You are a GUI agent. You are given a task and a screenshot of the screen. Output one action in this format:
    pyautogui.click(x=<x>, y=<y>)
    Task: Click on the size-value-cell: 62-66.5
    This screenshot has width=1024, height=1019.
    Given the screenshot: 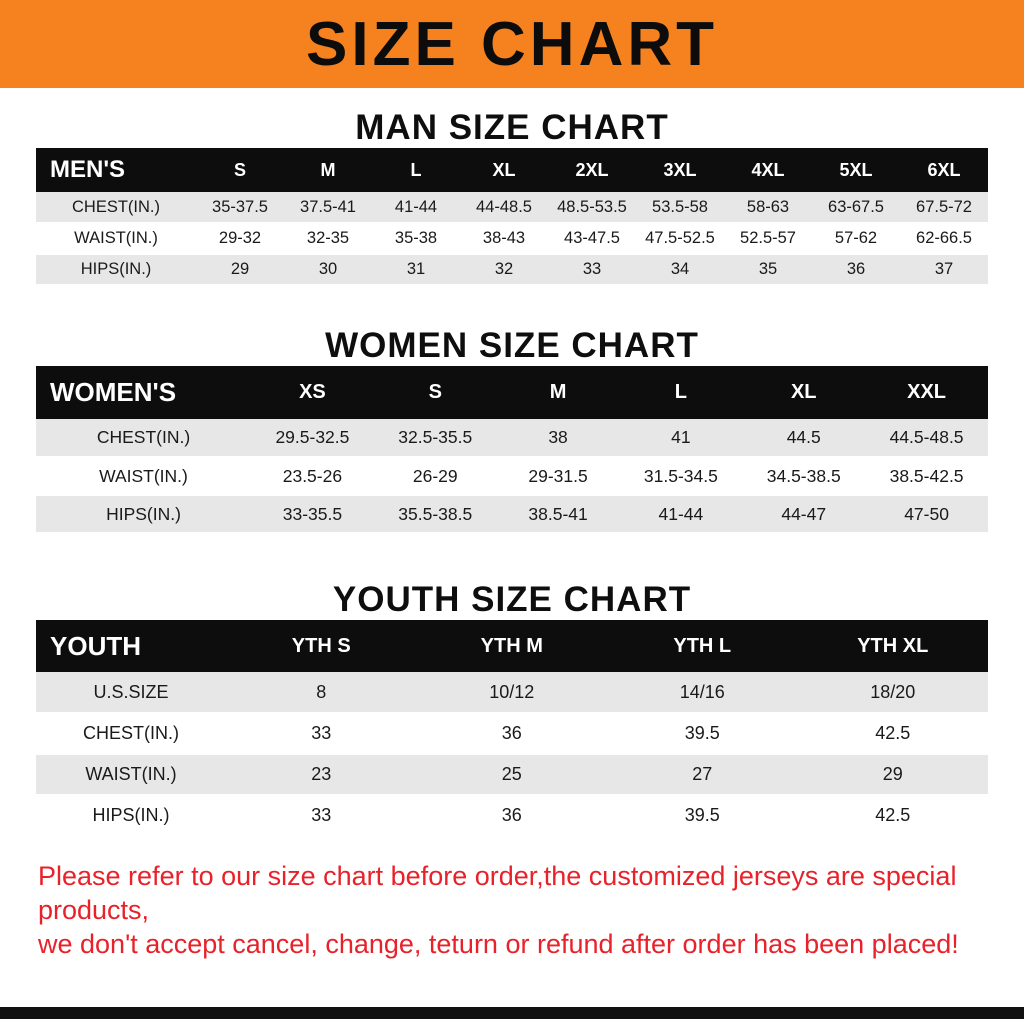 What is the action you would take?
    pyautogui.click(x=944, y=239)
    